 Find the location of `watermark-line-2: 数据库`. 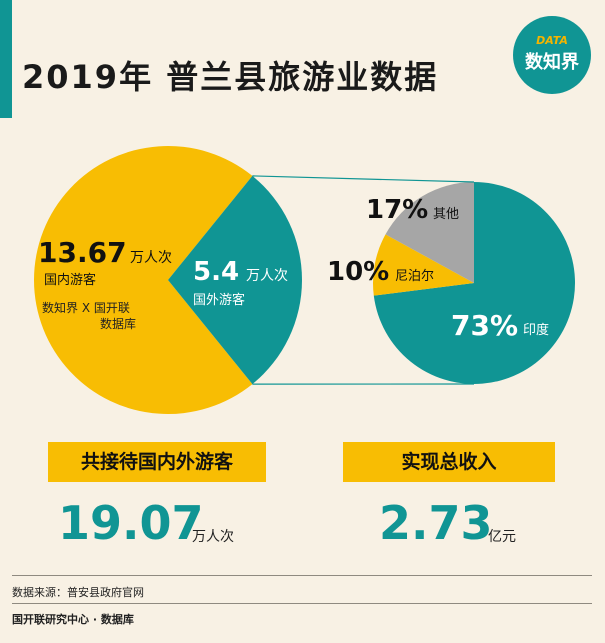

watermark-line-2: 数据库 is located at coordinates (118, 323).